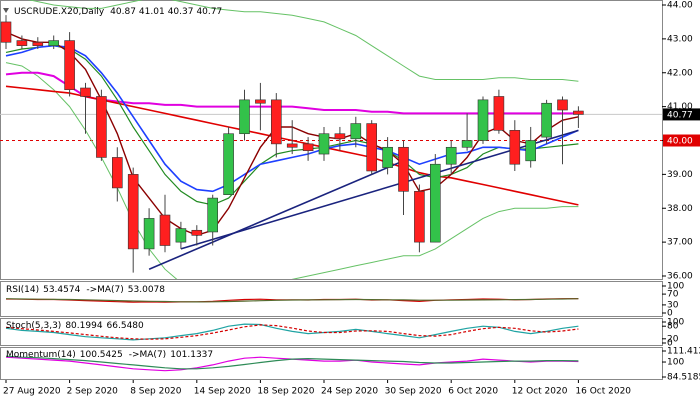 Image resolution: width=700 pixels, height=400 pixels. Describe the element at coordinates (191, 355) in the screenshot. I see `series-value: 101.1337` at that location.